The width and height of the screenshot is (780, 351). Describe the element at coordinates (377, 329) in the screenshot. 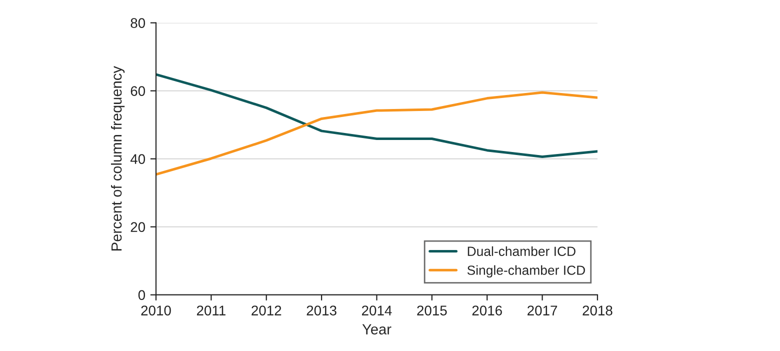

I see `x-axis-title: Year` at that location.